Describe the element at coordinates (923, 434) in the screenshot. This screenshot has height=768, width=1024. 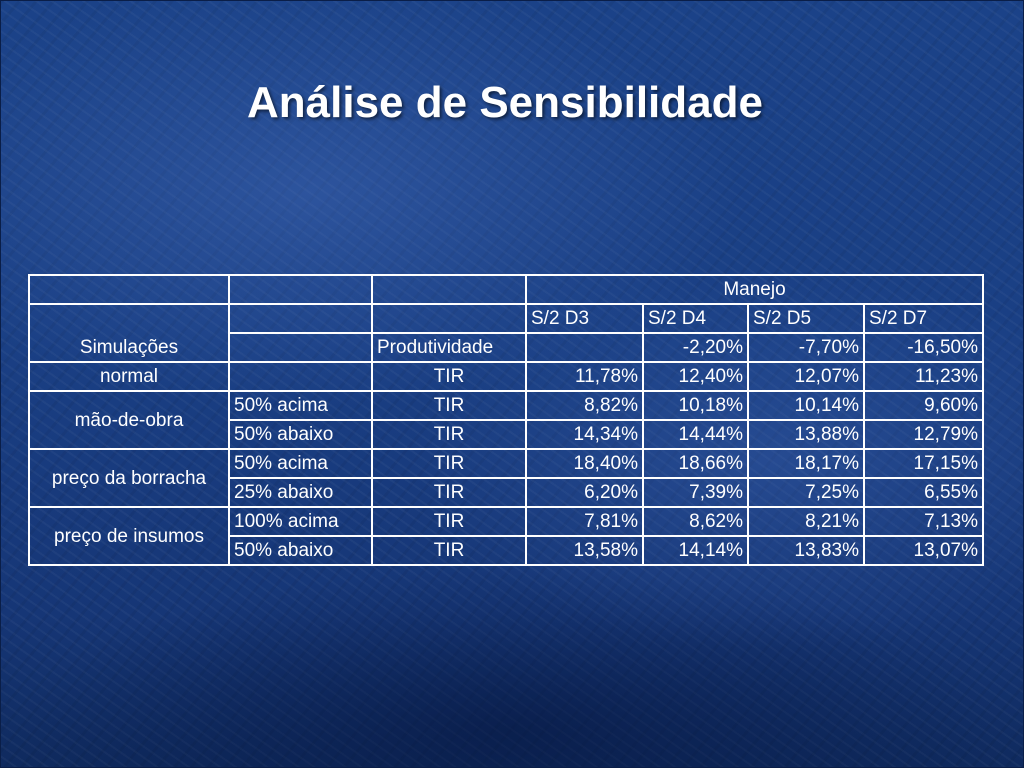
I see `value-cell: 12,79%` at that location.